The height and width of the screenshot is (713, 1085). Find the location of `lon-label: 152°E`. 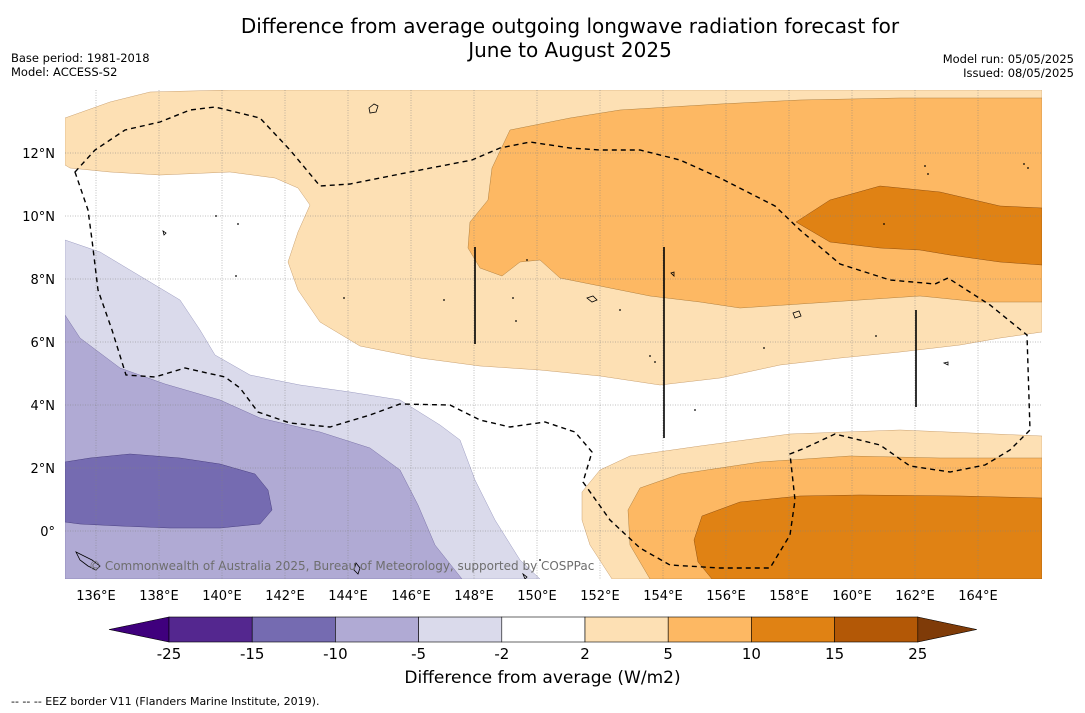

lon-label: 152°E is located at coordinates (600, 596).